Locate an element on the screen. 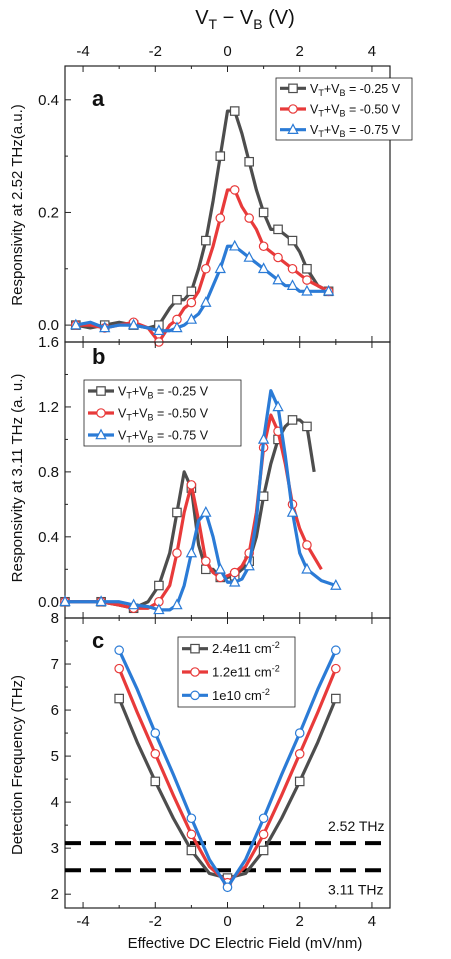 This screenshot has height=959, width=451. y-axis-label-b: Responsivity at 3.11 THz (a. u.) is located at coordinates (17, 478).